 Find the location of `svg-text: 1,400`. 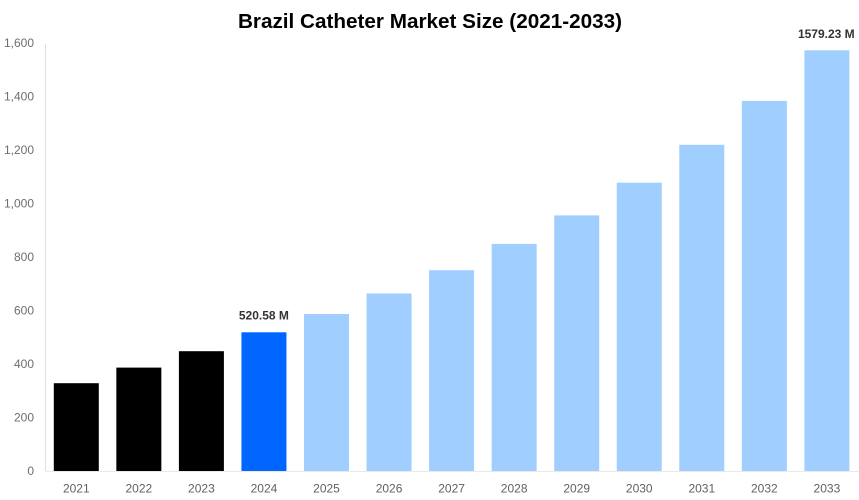

svg-text: 1,400 is located at coordinates (19, 97).